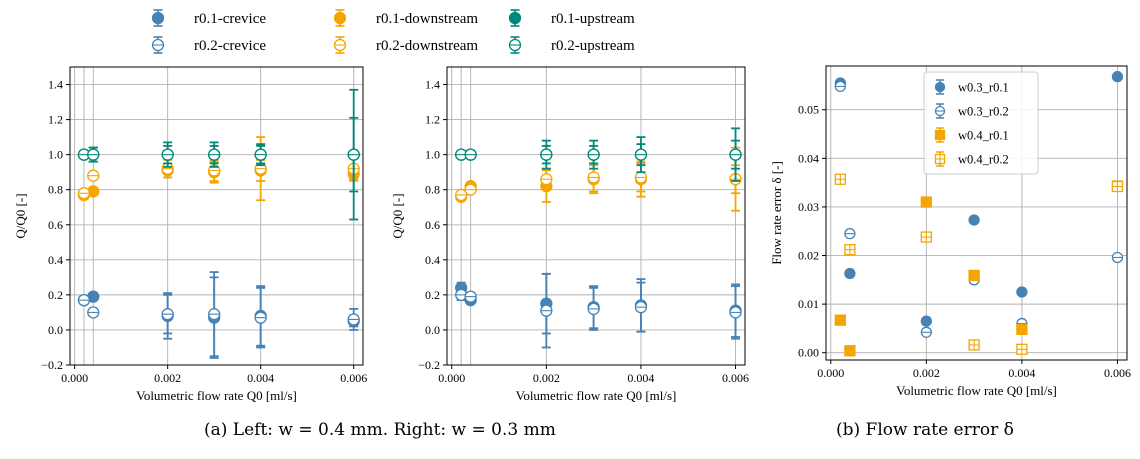 This screenshot has width=1140, height=459. I want to click on legend-right: w0.3_r0.1 w0.3_r0.2 w0.4_r0.1 w0.4_r0.2, so click(981, 123).